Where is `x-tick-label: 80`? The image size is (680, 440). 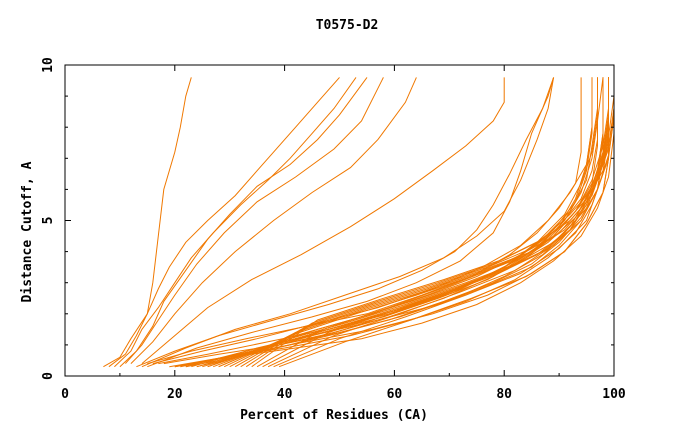 x-tick-label: 80 is located at coordinates (504, 394).